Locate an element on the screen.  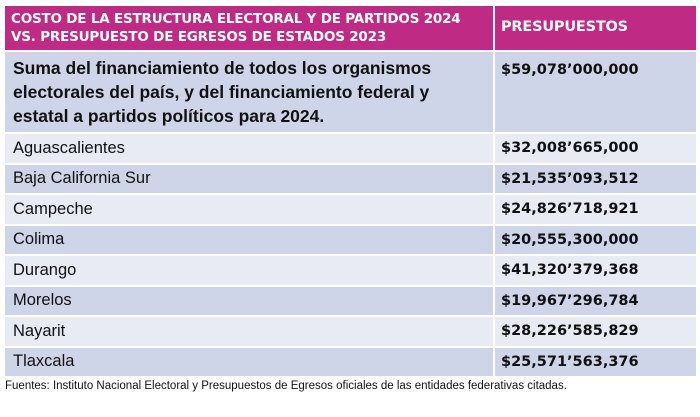
row-label: Colima is located at coordinates (249, 239).